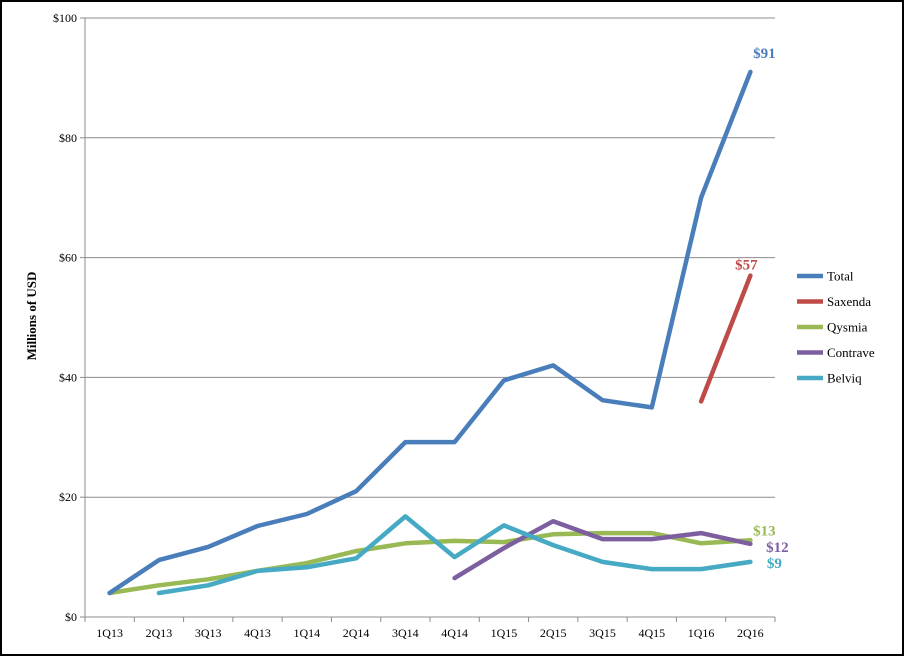 Image resolution: width=904 pixels, height=656 pixels. I want to click on end-label-saxenda: $57, so click(746, 266).